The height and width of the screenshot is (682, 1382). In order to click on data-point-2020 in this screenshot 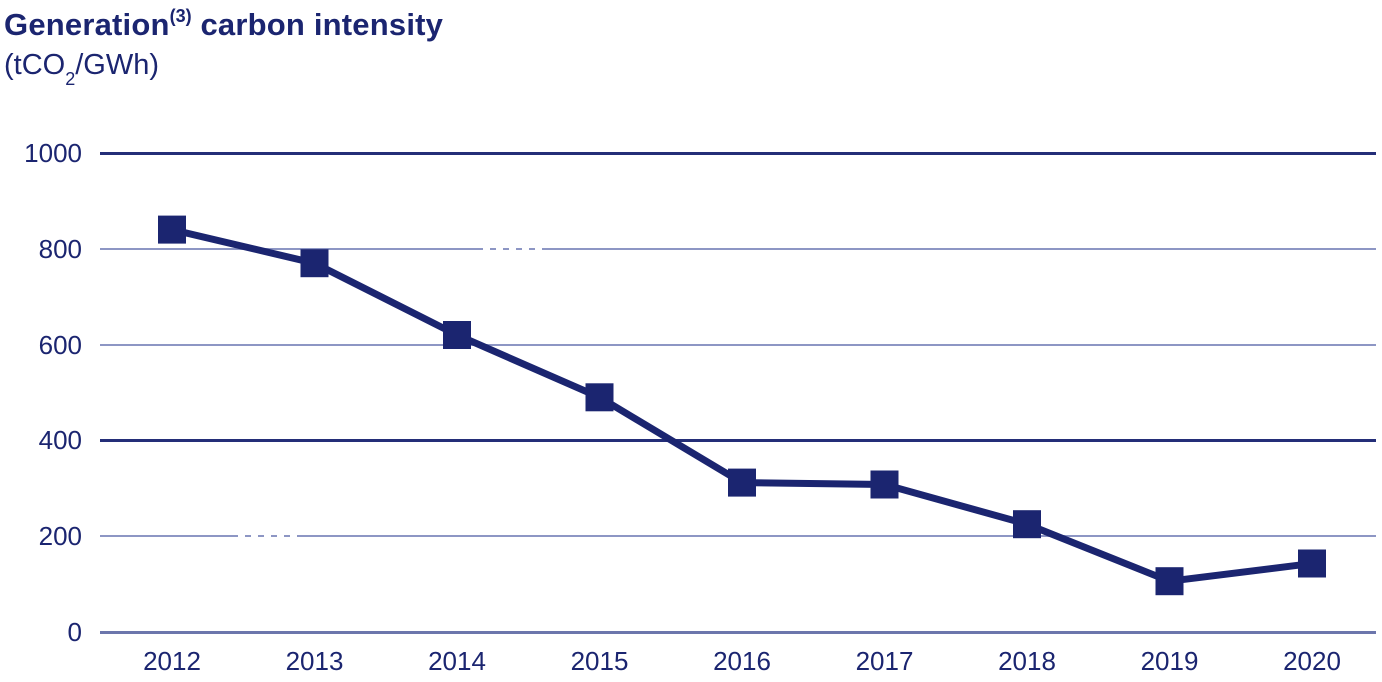, I will do `click(1312, 563)`.